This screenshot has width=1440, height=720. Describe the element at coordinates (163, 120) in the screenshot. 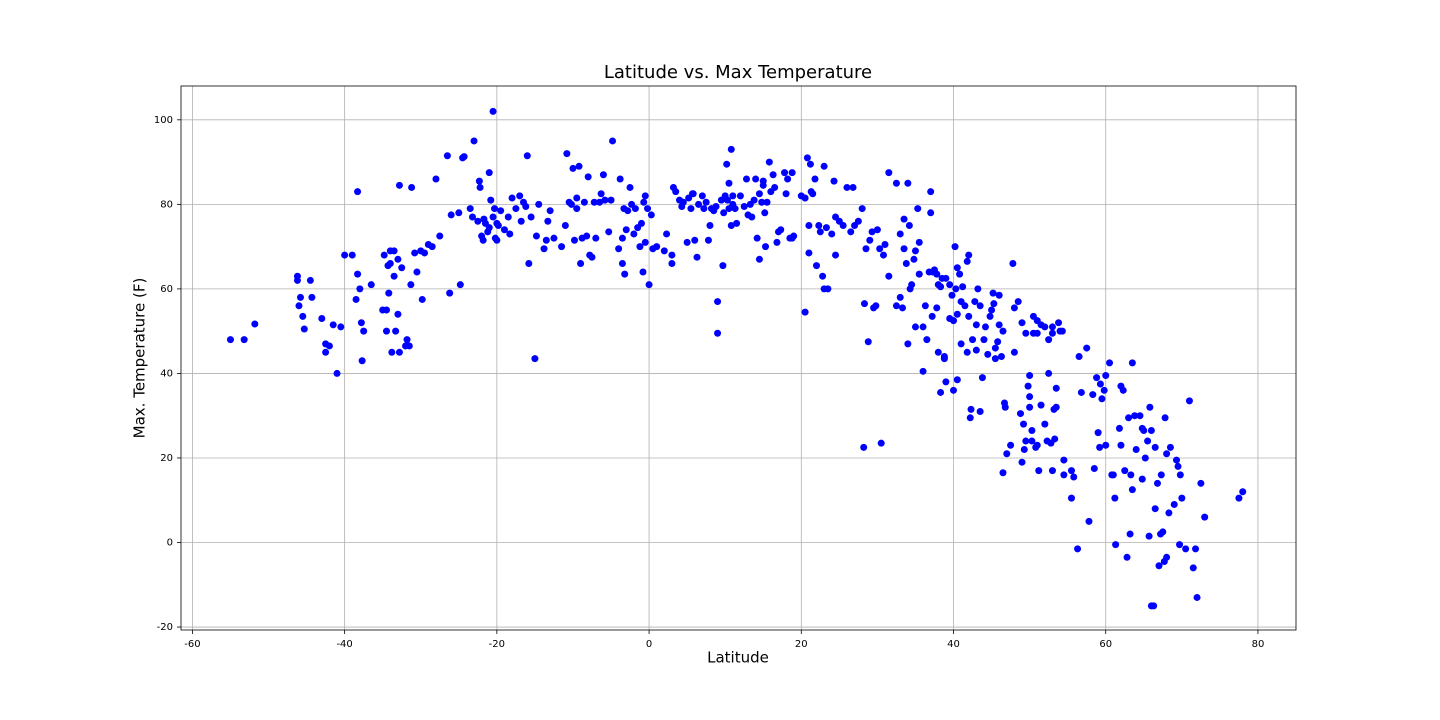

I see `y-tick-label: 100` at that location.